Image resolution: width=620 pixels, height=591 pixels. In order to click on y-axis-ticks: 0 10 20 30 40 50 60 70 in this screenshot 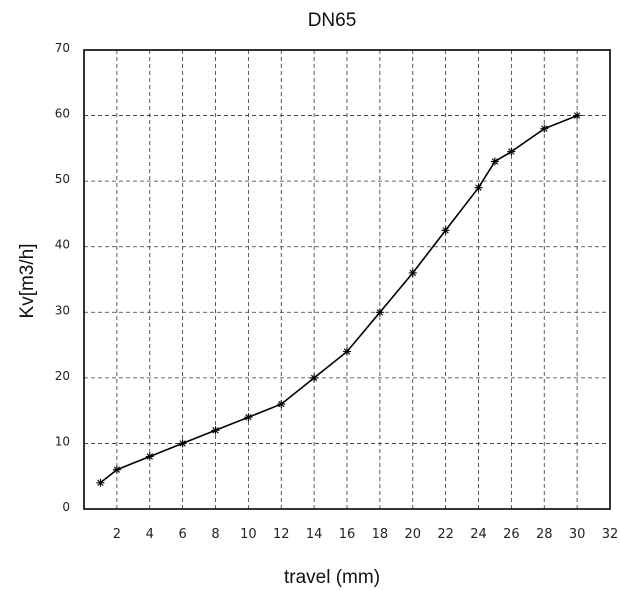, I will do `click(62, 277)`.